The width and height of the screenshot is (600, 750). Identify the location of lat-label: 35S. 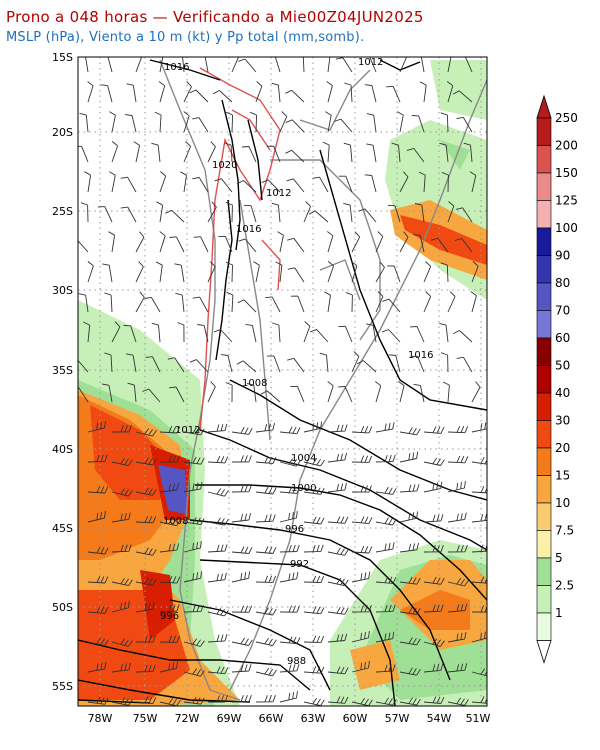
(62, 370).